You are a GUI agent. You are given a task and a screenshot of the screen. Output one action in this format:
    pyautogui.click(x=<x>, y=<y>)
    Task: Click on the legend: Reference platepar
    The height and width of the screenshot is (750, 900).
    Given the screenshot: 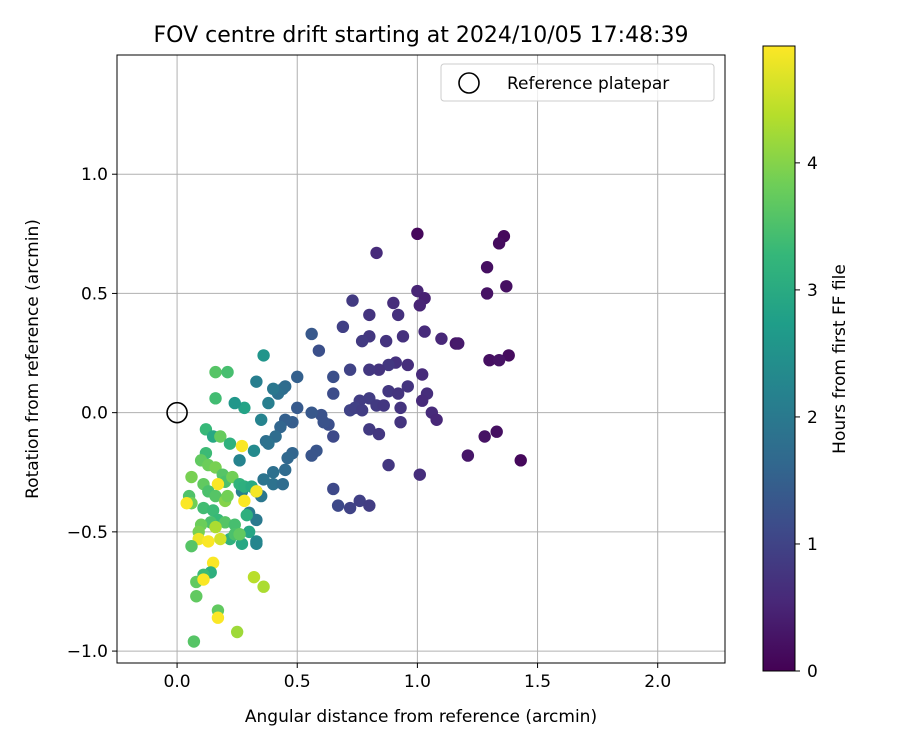 What is the action you would take?
    pyautogui.click(x=577, y=82)
    